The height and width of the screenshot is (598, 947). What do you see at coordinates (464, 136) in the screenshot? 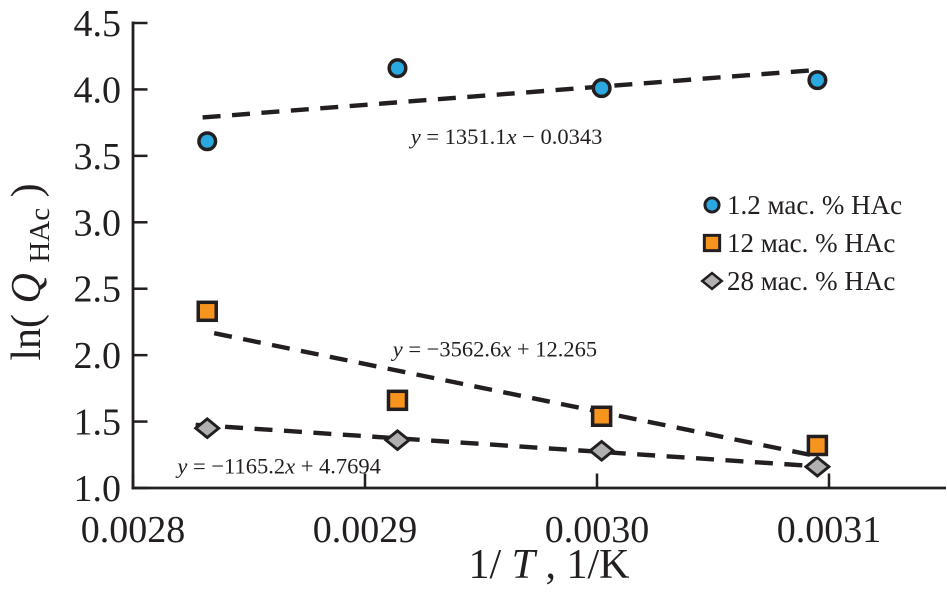
I see `equation-part: = 1351.1` at bounding box center [464, 136].